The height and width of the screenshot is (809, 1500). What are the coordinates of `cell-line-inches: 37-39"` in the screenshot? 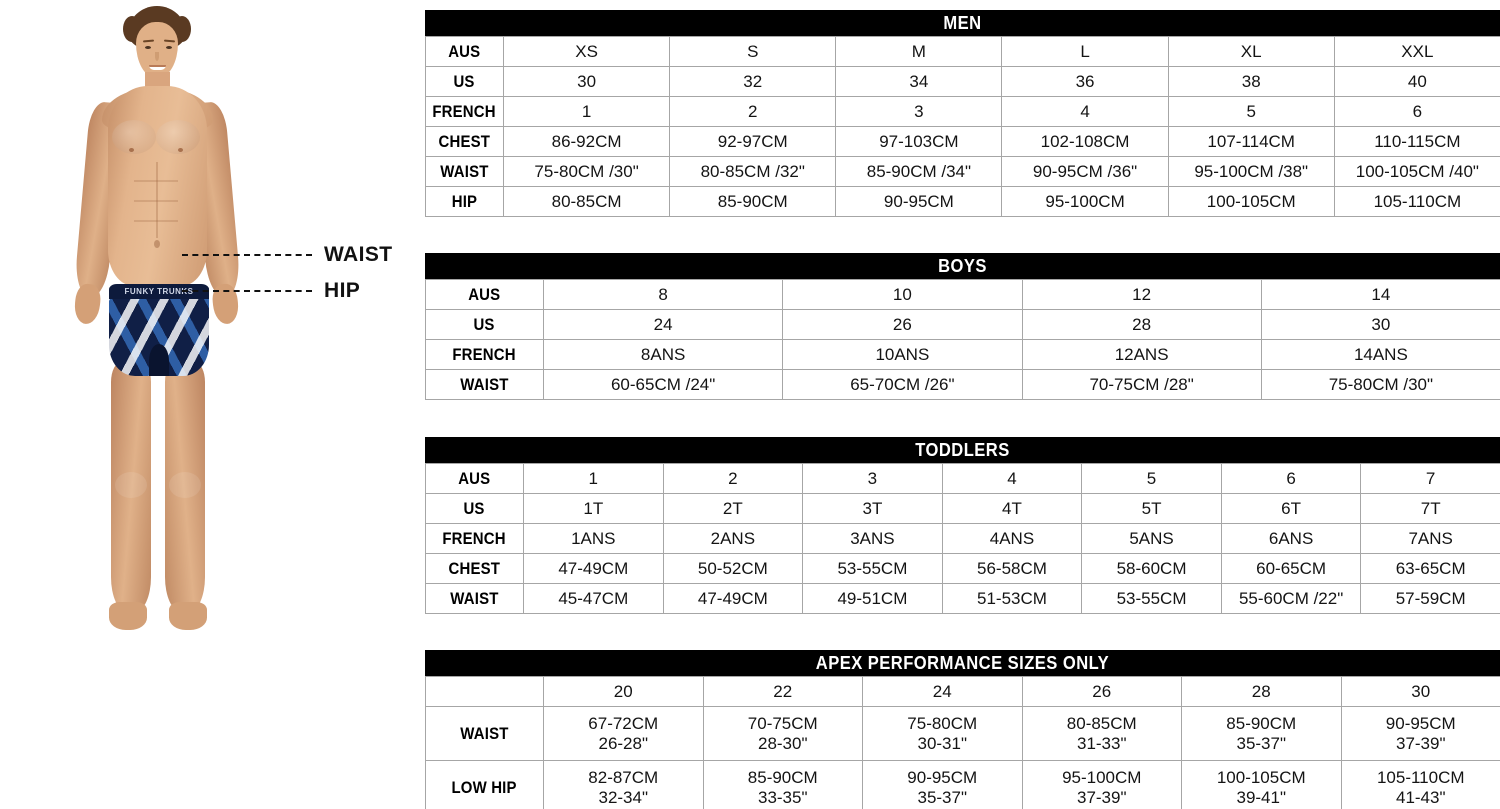 It's located at (1420, 743).